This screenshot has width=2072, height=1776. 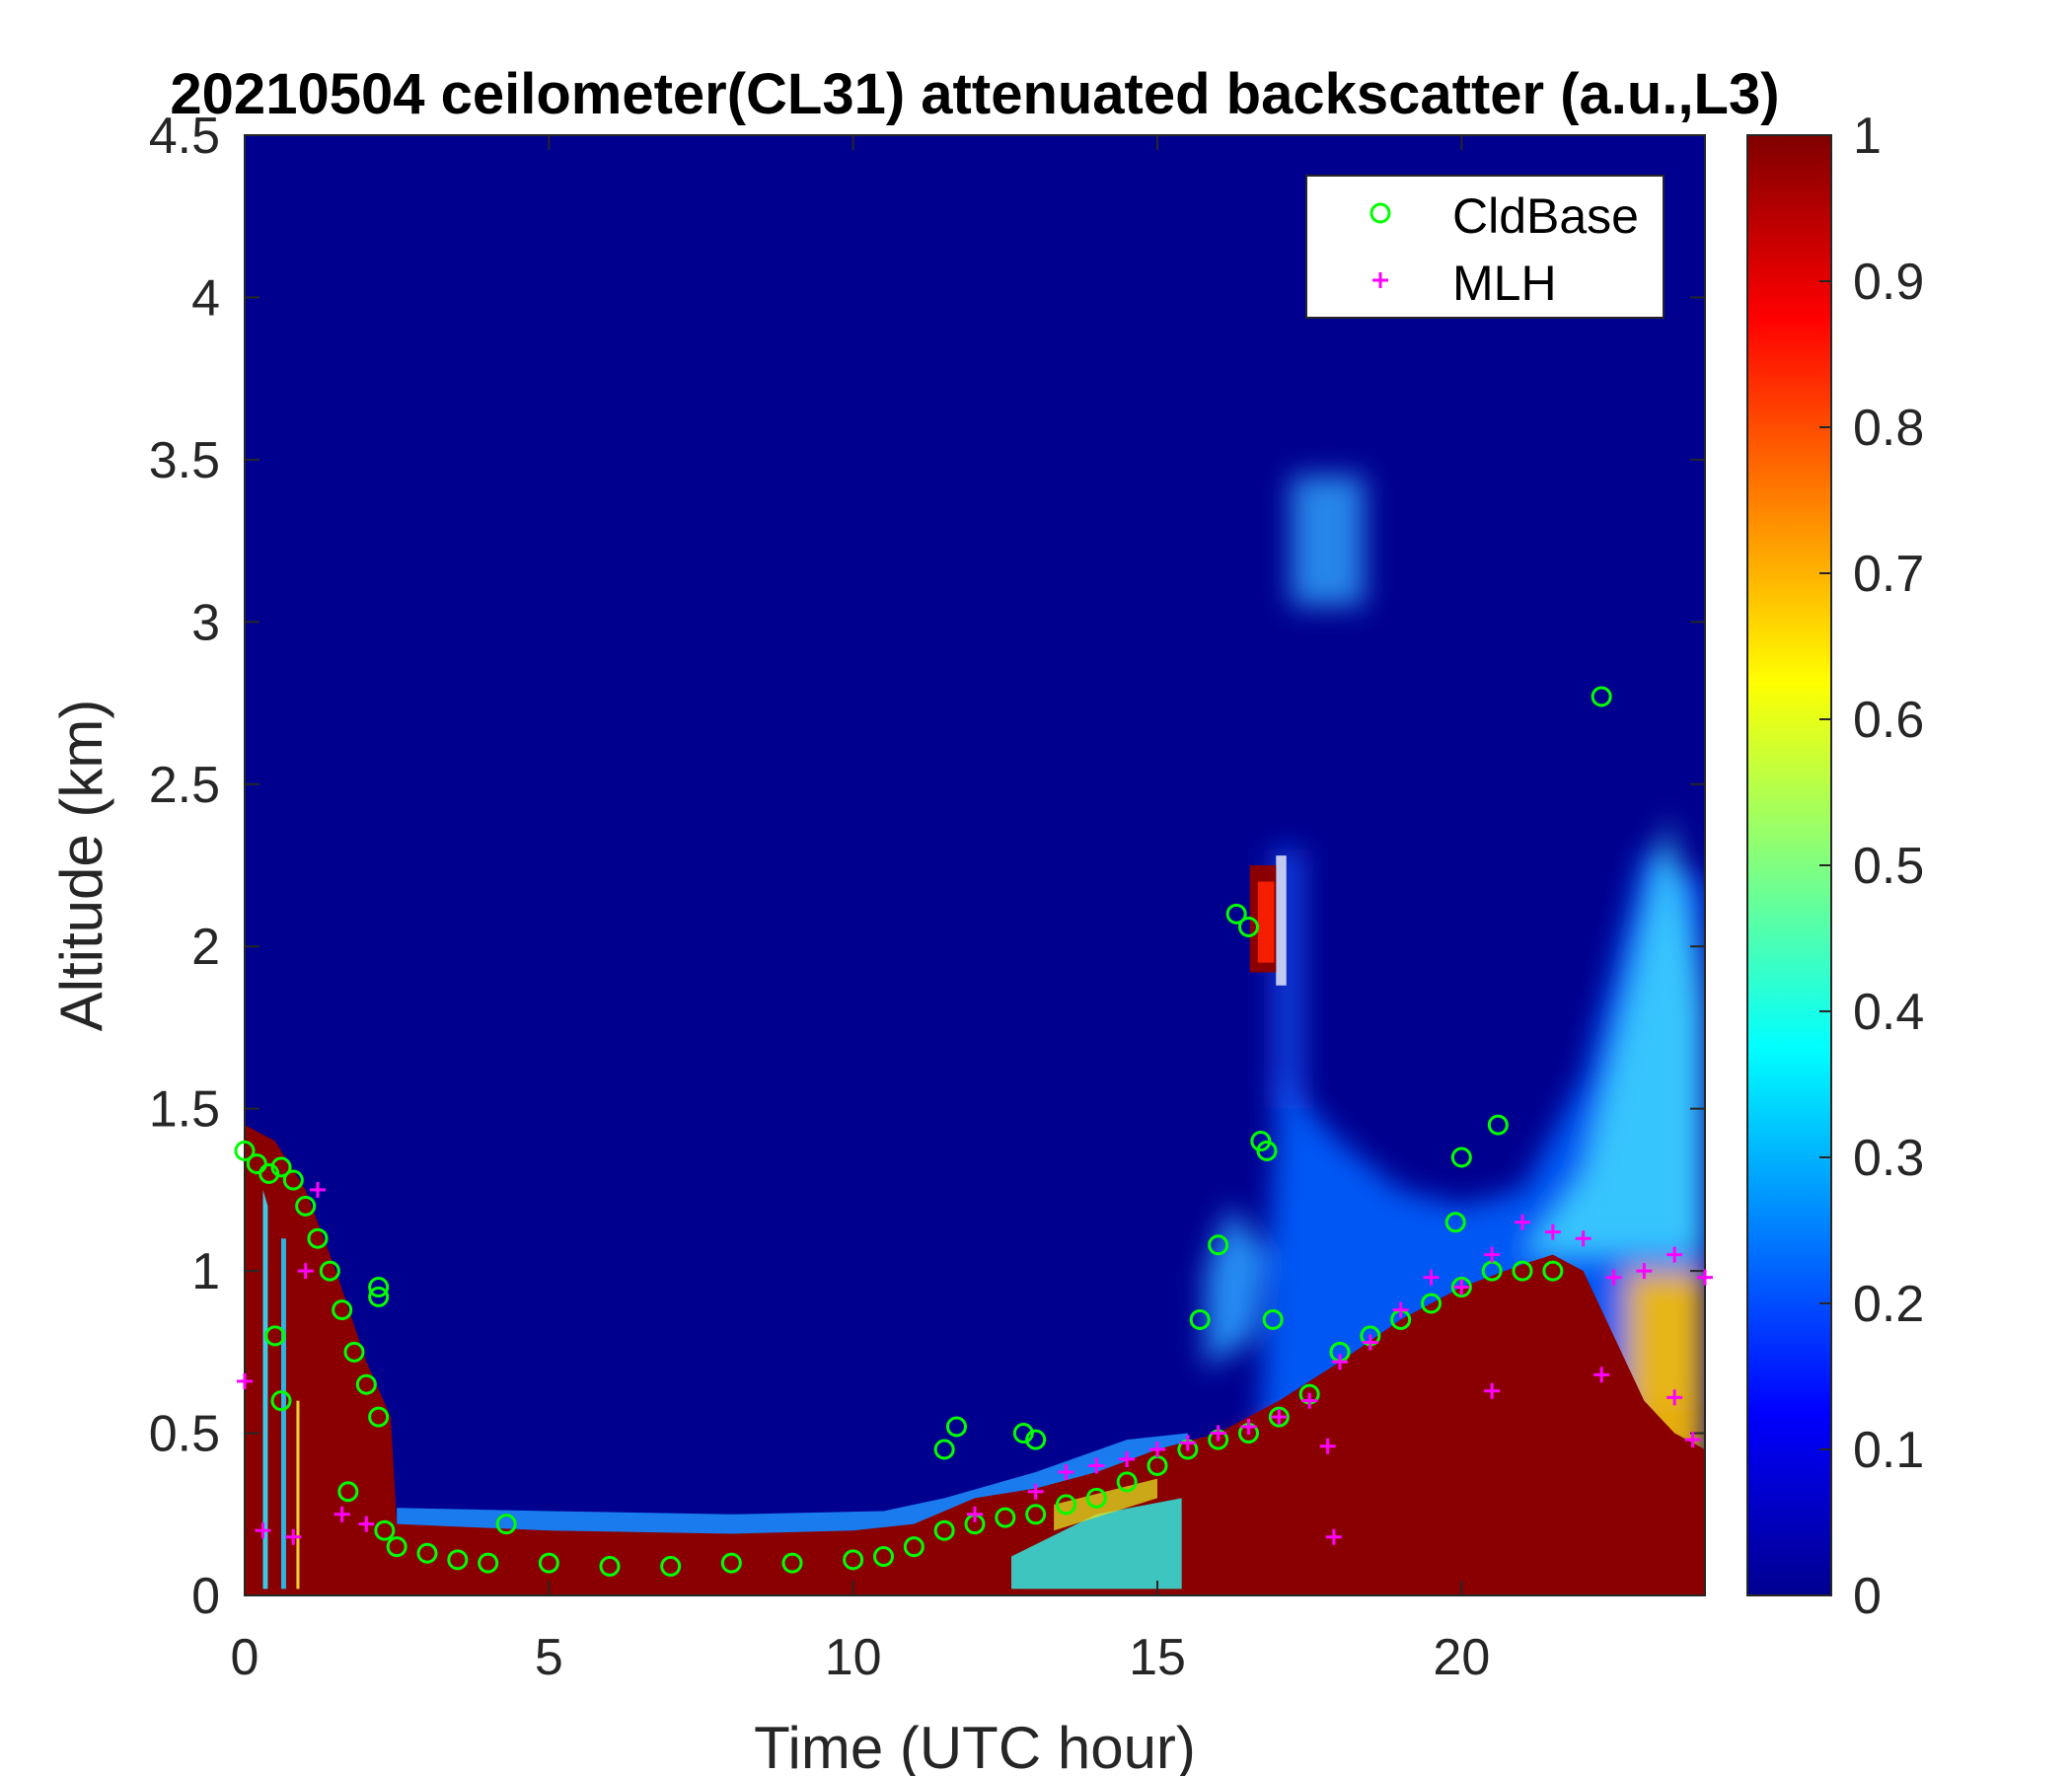 I want to click on y-tick-label: 0.5, so click(x=185, y=1435).